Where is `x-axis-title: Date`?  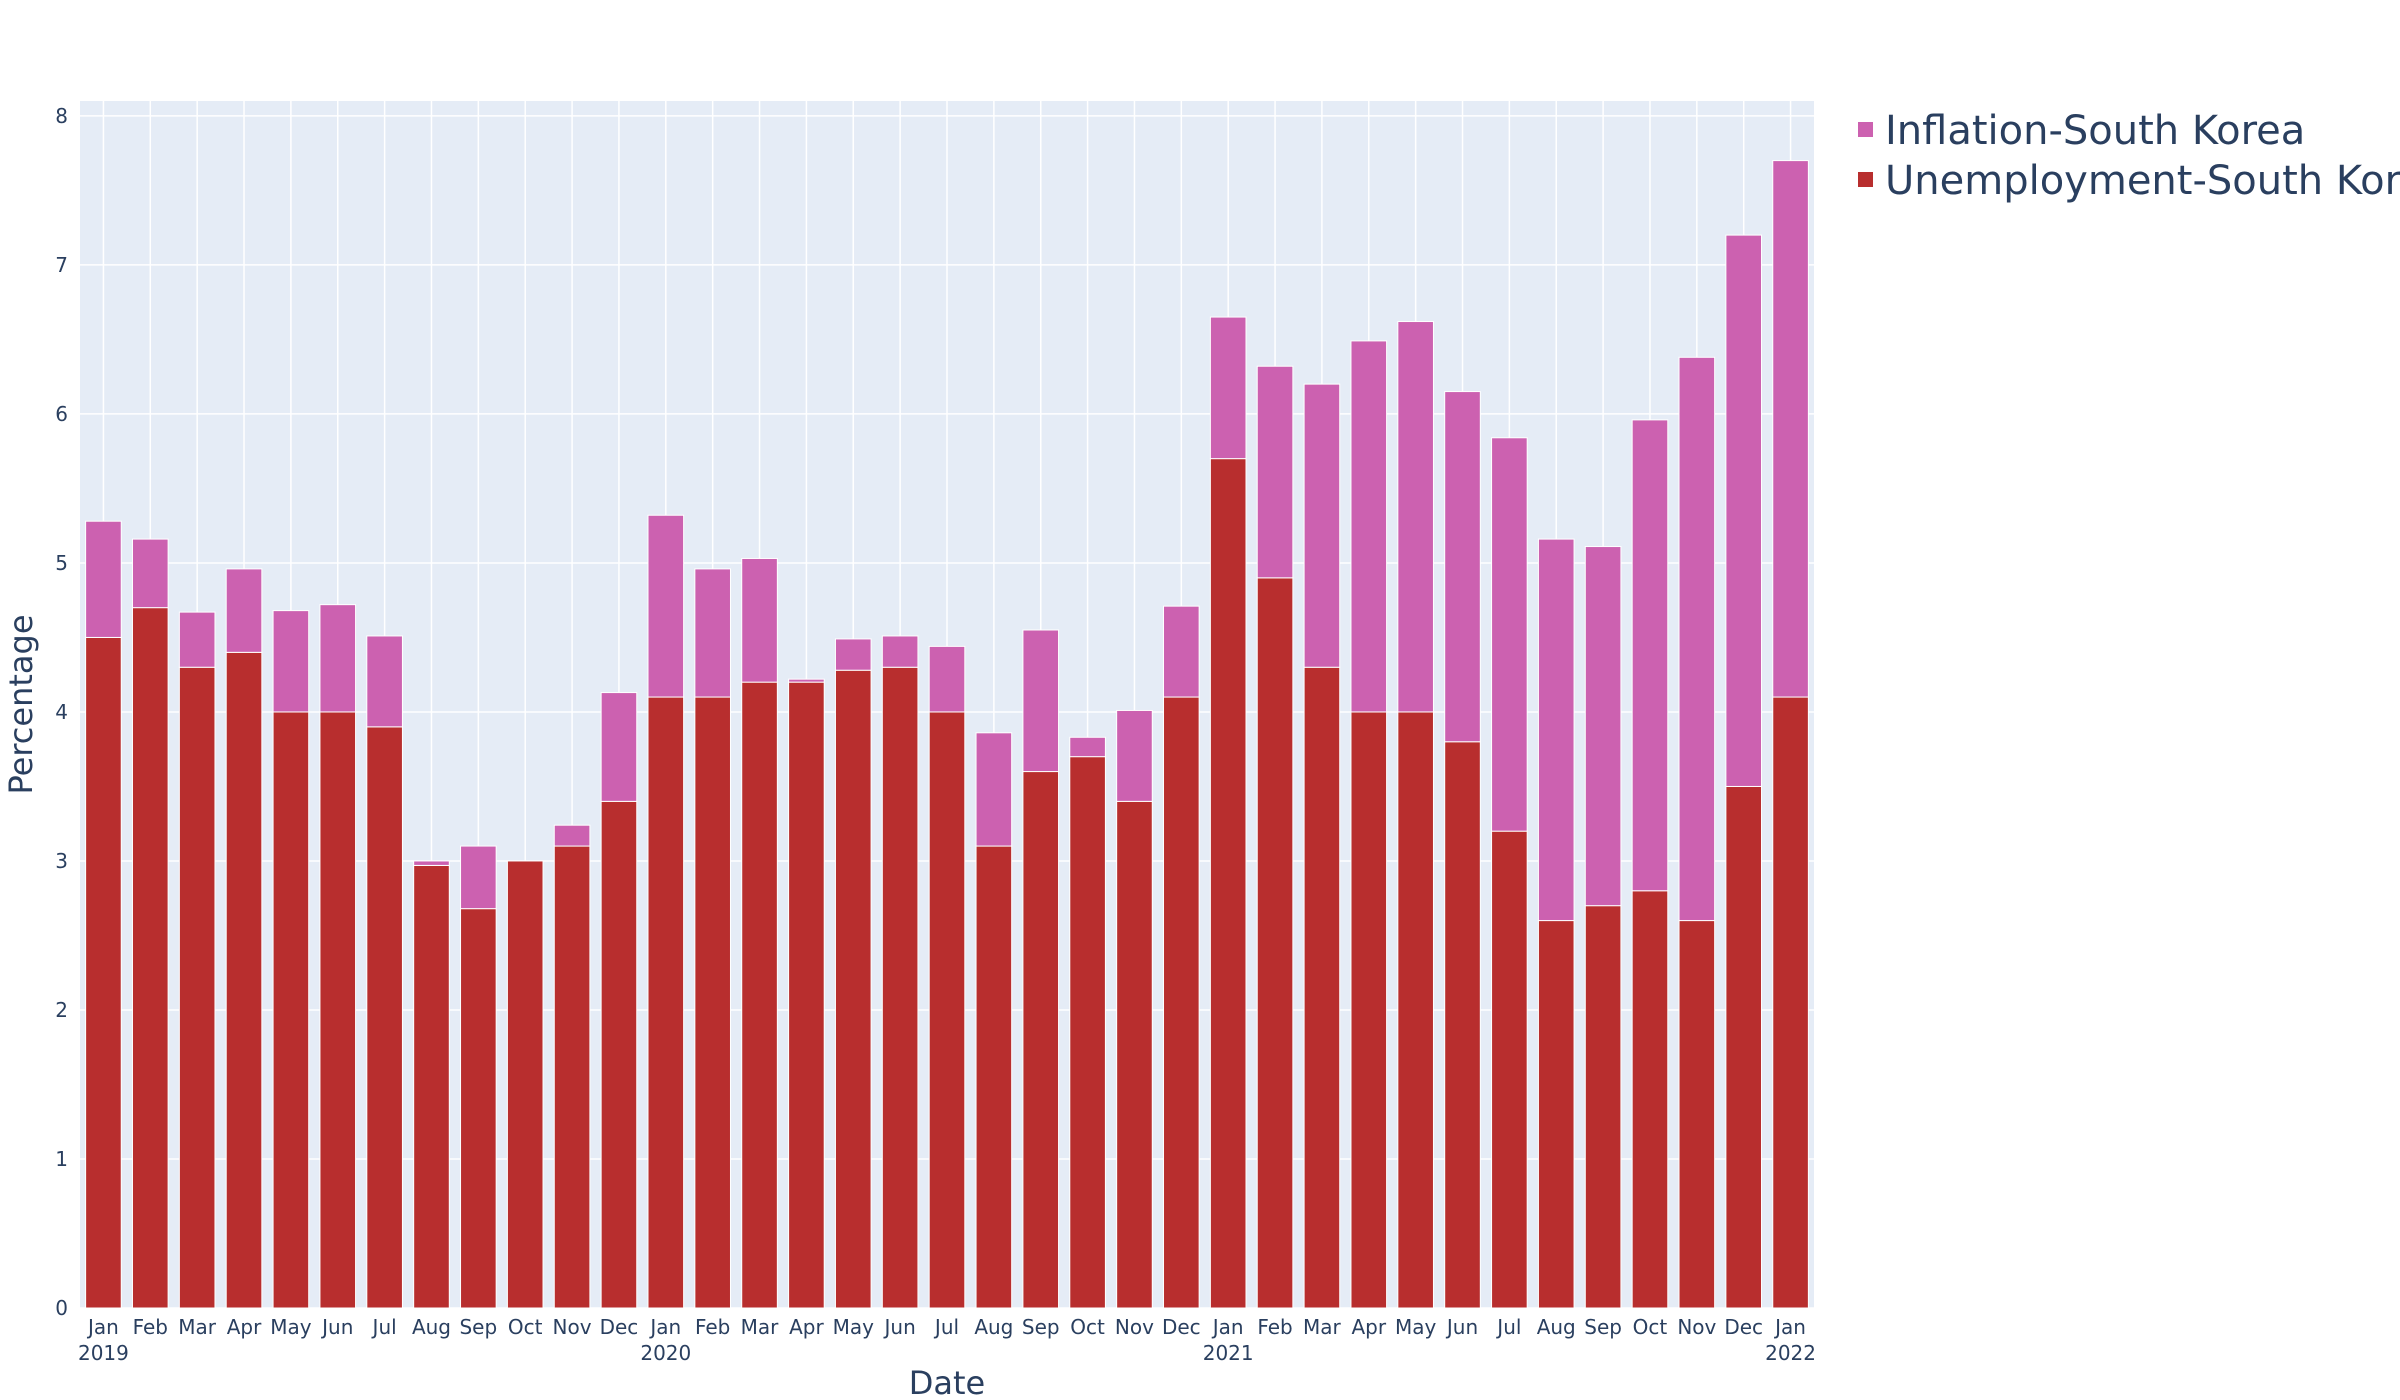 x-axis-title: Date is located at coordinates (947, 1382).